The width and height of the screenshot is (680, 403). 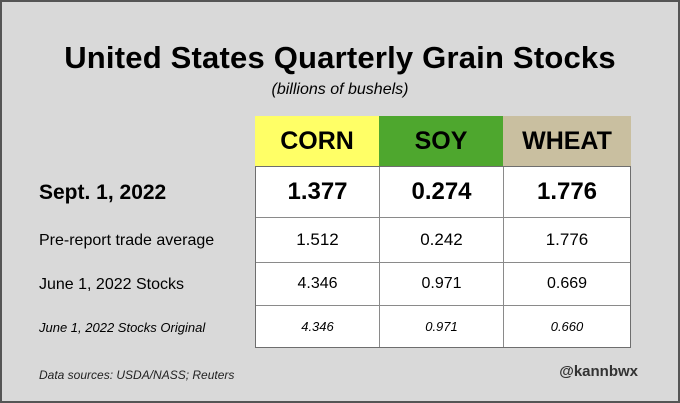 I want to click on column-header-soy: SOY, so click(x=441, y=141).